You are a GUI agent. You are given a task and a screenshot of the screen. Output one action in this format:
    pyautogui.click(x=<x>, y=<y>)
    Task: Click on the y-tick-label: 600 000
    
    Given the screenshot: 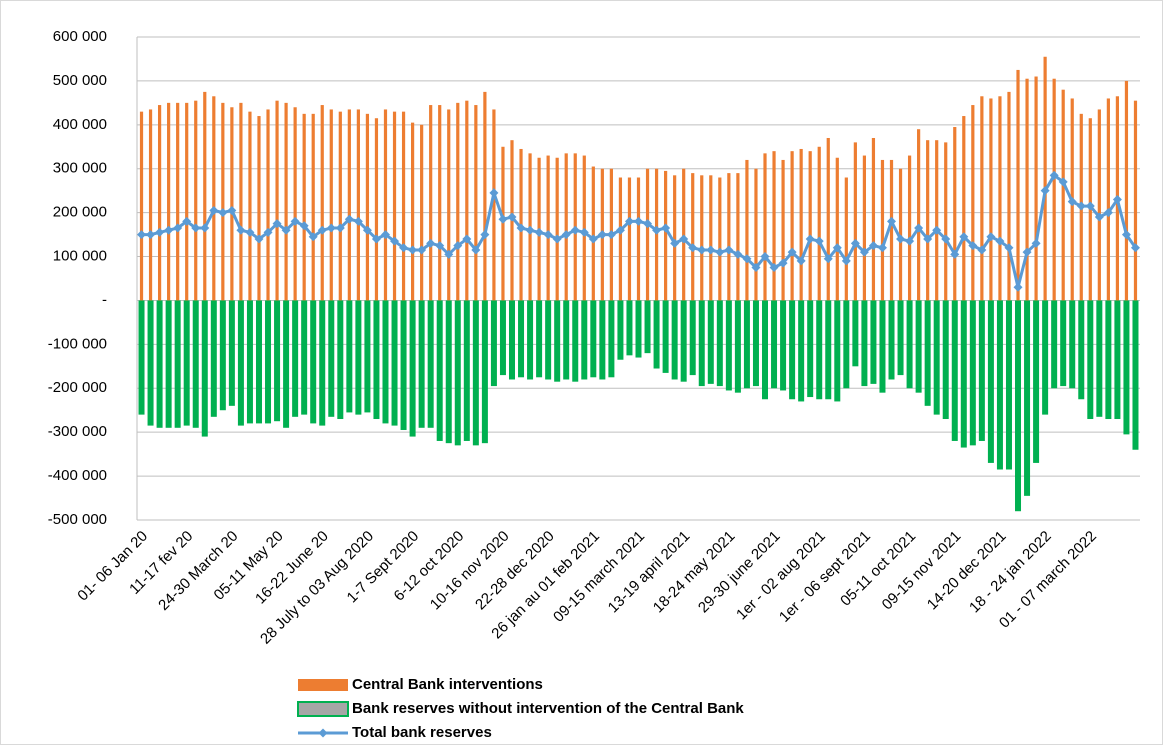 What is the action you would take?
    pyautogui.click(x=80, y=36)
    